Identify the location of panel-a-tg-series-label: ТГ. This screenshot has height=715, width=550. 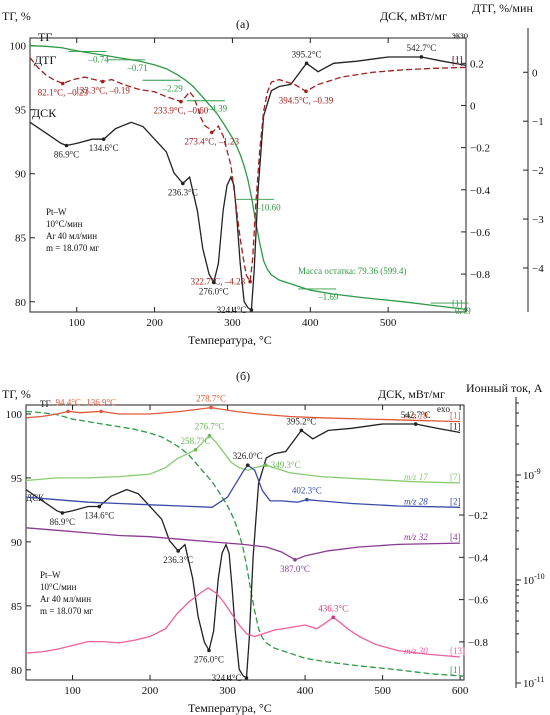
(45, 37).